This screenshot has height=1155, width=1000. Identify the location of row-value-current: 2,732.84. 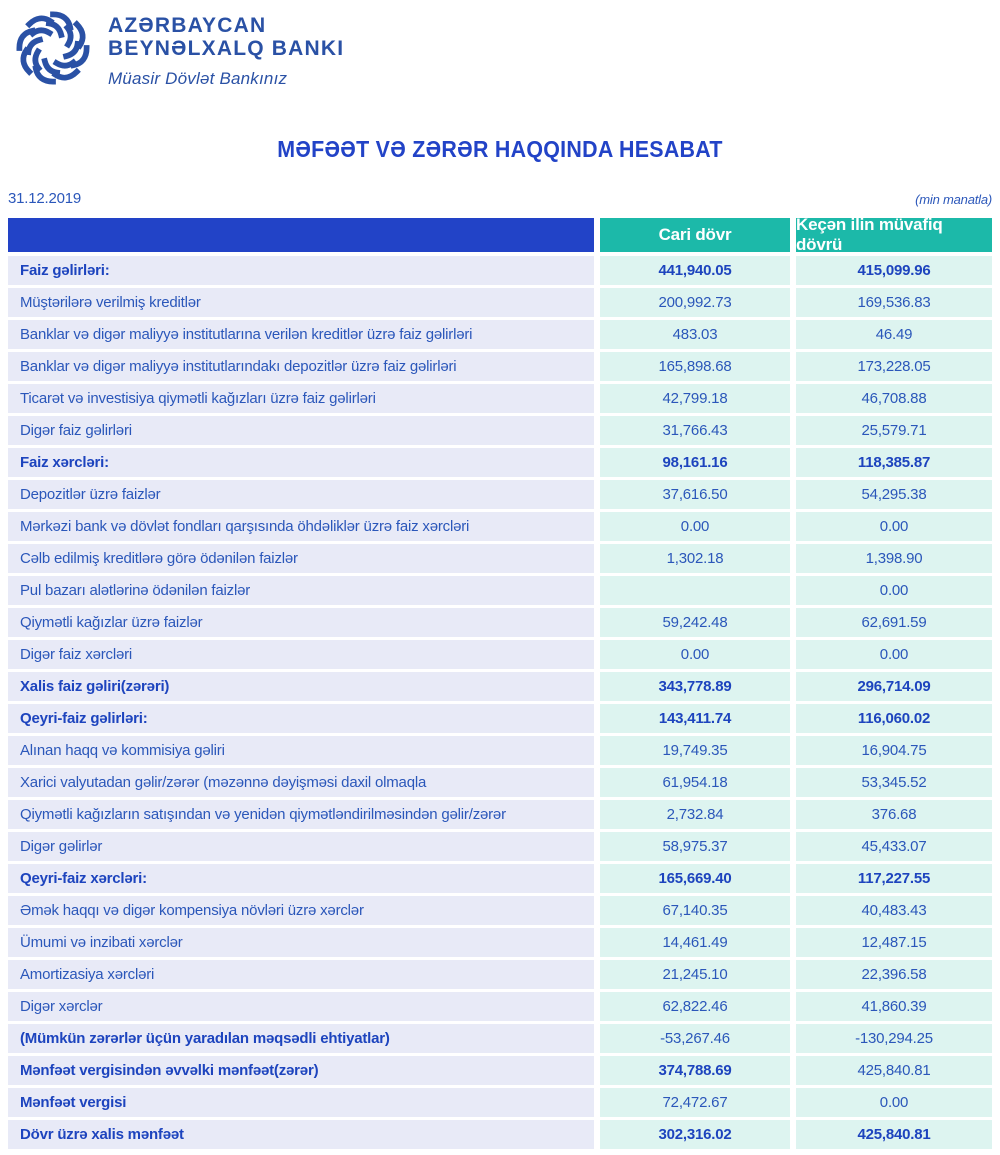
(695, 814).